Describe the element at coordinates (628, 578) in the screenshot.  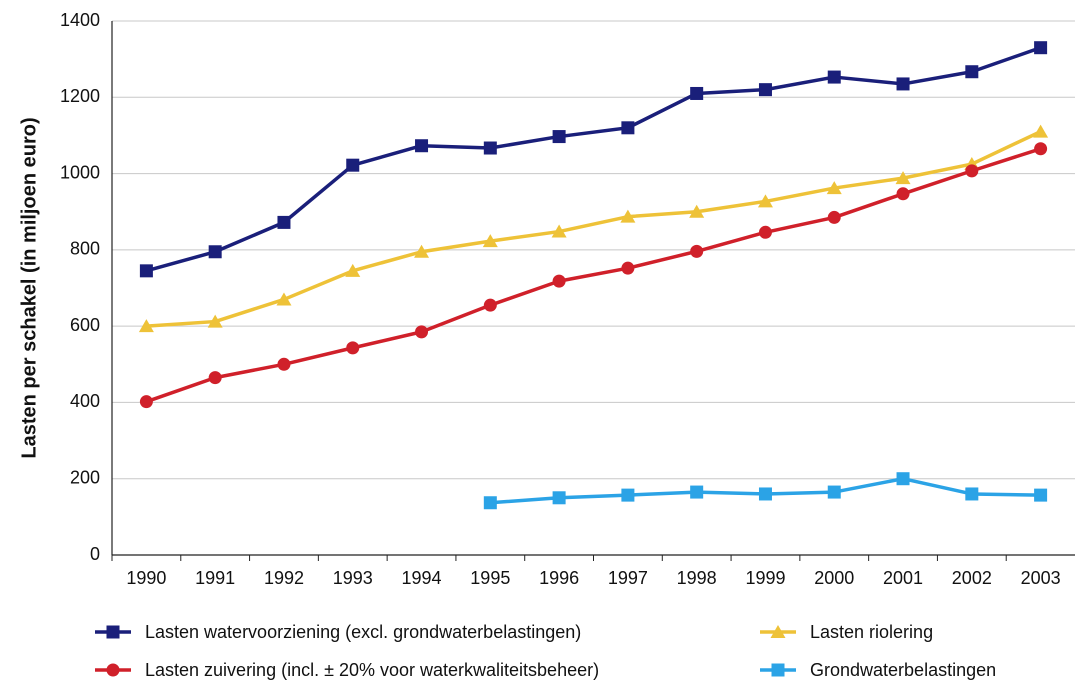
I see `x-tick-label: 1997` at that location.